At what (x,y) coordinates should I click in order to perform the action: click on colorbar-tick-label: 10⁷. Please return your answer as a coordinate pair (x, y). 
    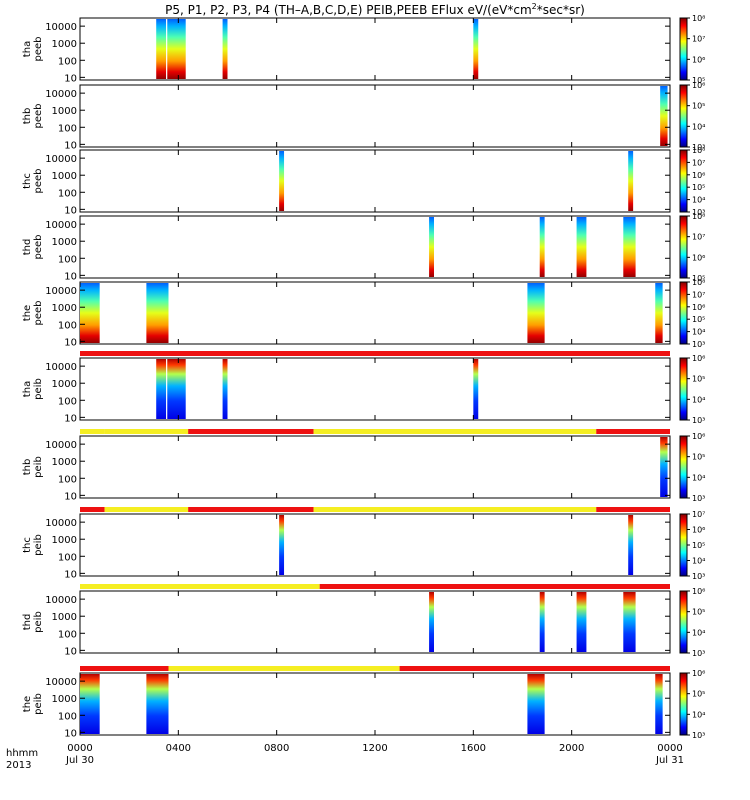
    Looking at the image, I should click on (698, 39).